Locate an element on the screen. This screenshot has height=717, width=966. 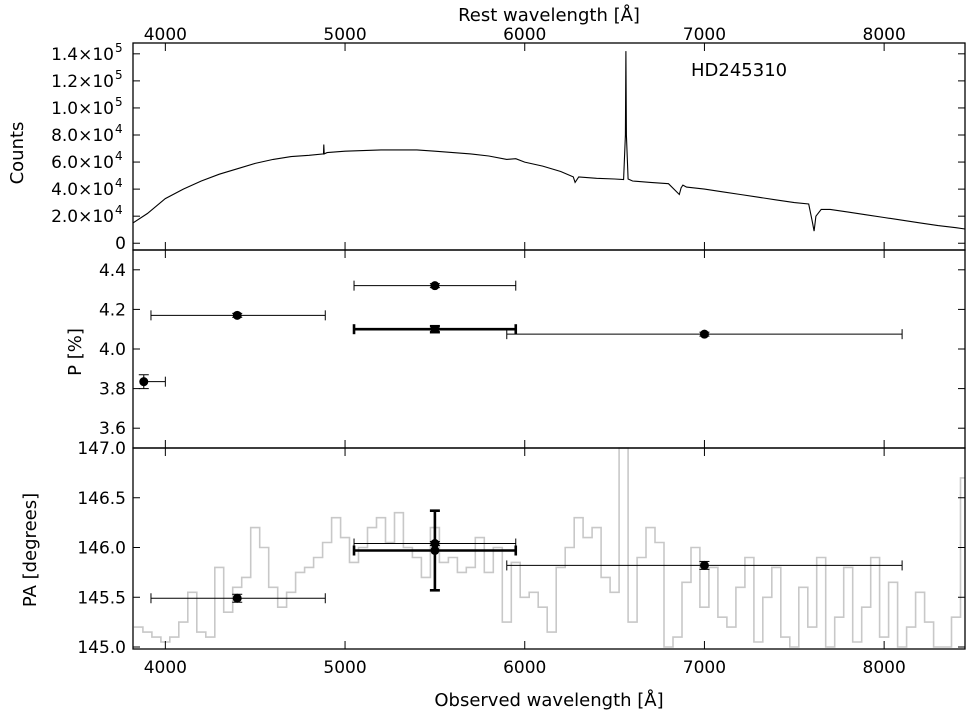
y-tick-label: 4.2 is located at coordinates (112, 310).